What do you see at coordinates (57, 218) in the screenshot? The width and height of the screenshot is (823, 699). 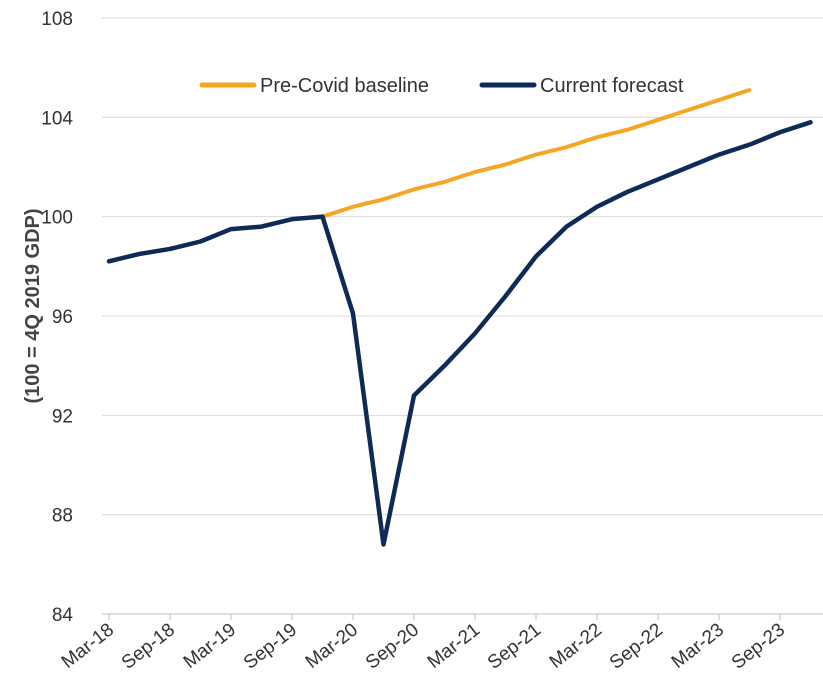 I see `y-tick-label-100: 100` at bounding box center [57, 218].